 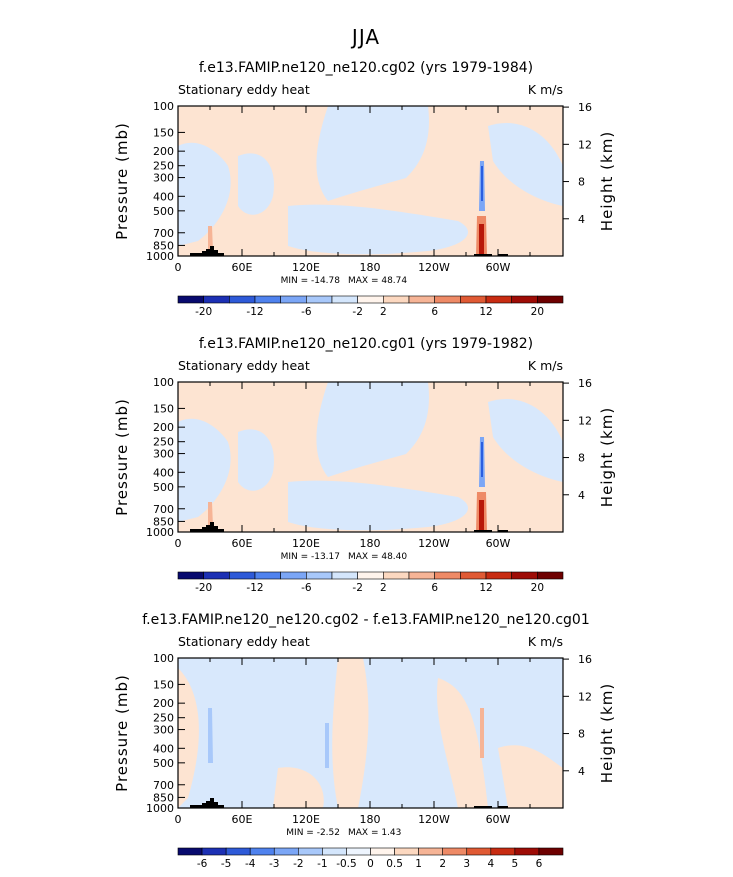 What do you see at coordinates (418, 864) in the screenshot?
I see `colorbar-tick-label: 1` at bounding box center [418, 864].